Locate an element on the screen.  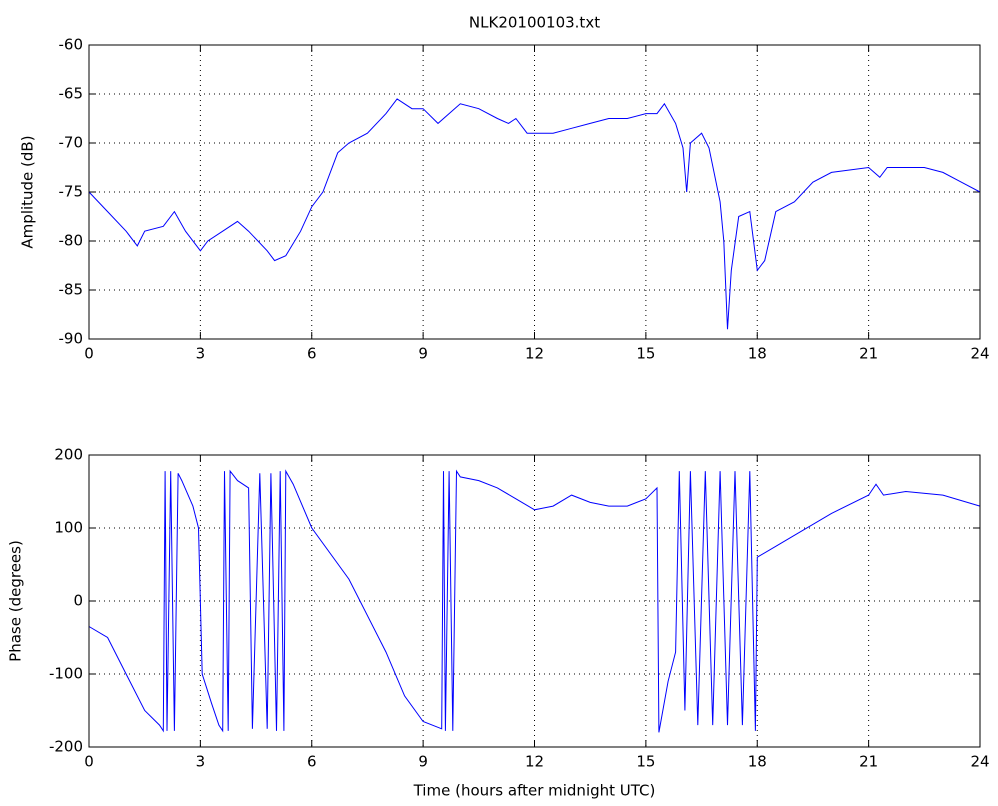
y-tick-label: 0 is located at coordinates (78, 601).